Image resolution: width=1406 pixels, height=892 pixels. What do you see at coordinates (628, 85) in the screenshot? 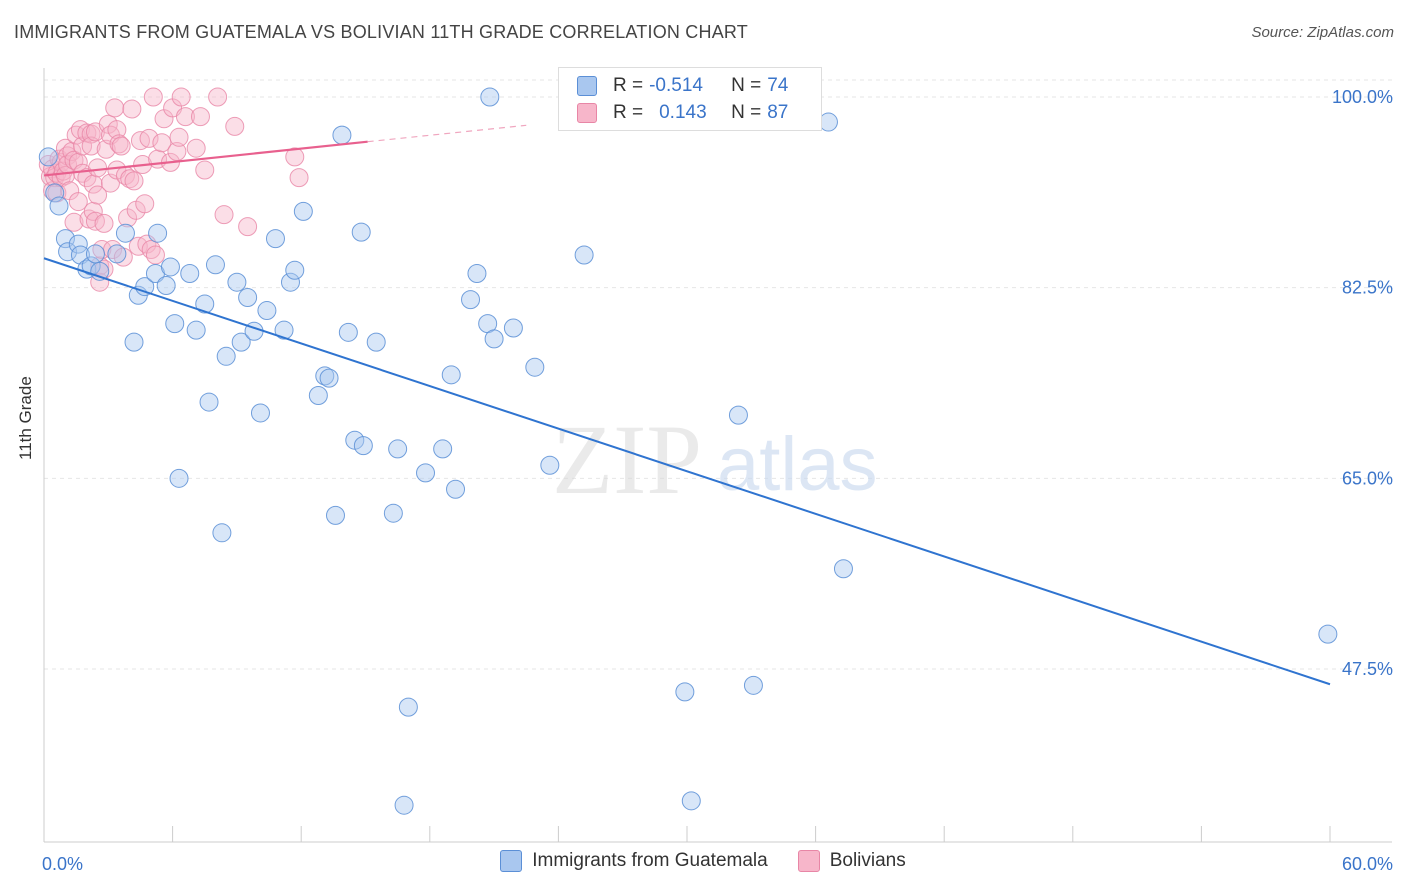
I see `r-label: R =` at bounding box center [628, 85].